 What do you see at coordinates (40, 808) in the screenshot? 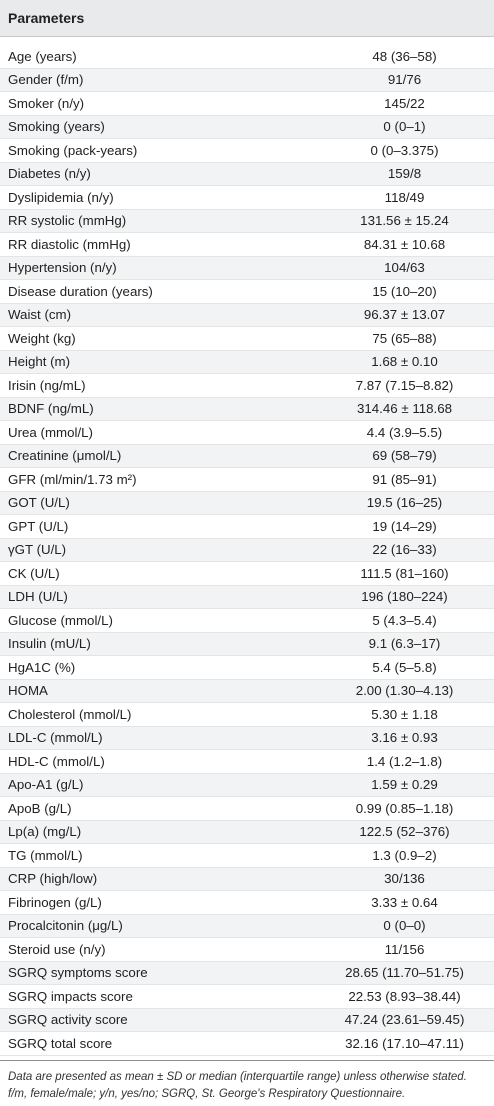
I see `row-parameter: ApoB (g/L)` at bounding box center [40, 808].